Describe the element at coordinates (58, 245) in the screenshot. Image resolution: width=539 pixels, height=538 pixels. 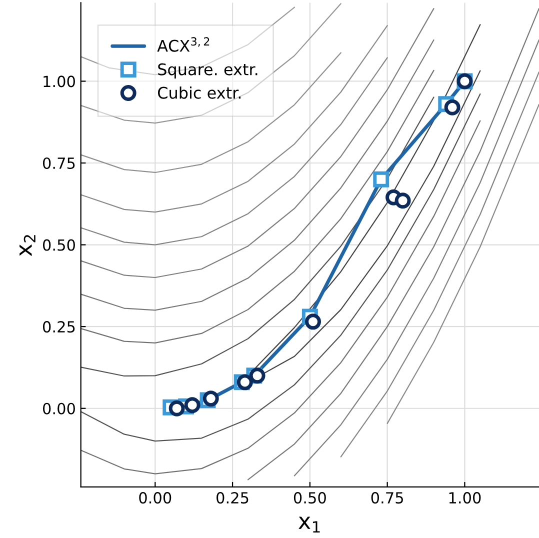
I see `y-tick-label: 0.50` at that location.